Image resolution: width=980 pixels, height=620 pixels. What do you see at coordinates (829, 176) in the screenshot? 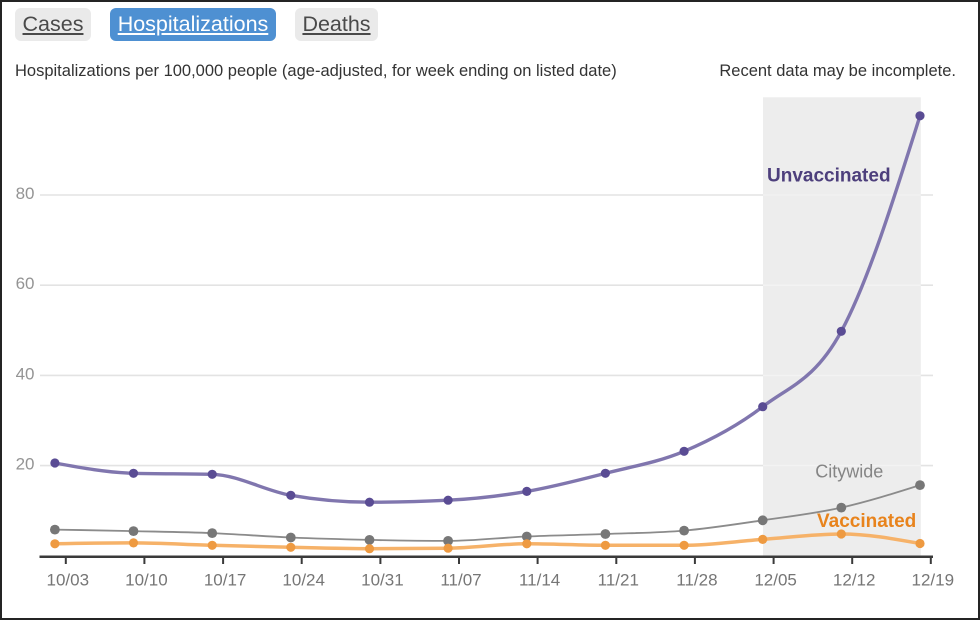
I see `svg-text: Unvaccinated` at bounding box center [829, 176].